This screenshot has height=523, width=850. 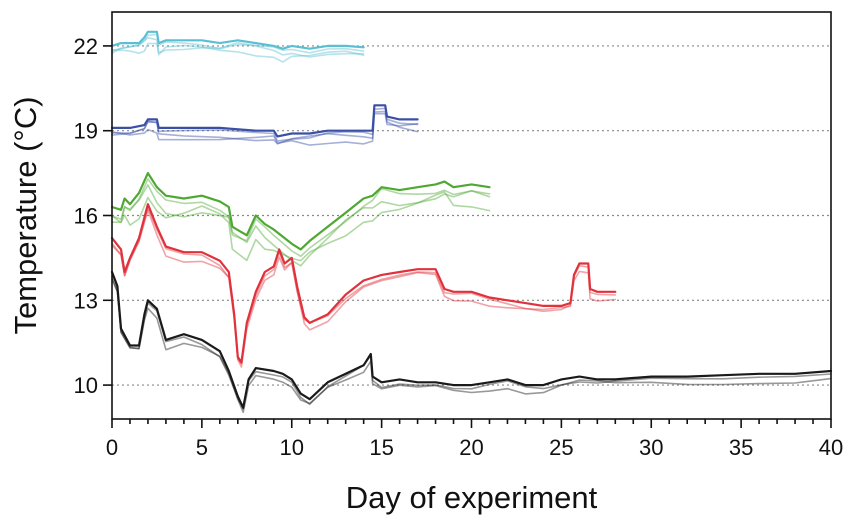 I want to click on x-tick-label: 40, so click(x=831, y=447).